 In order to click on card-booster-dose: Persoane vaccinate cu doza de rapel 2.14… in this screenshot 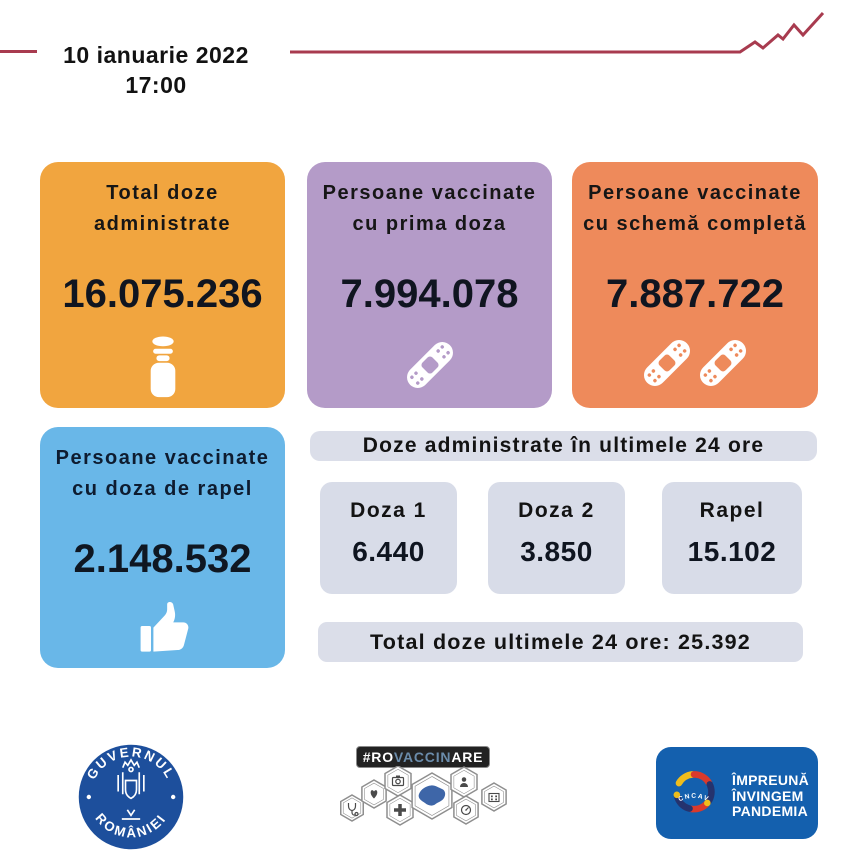, I will do `click(162, 547)`.